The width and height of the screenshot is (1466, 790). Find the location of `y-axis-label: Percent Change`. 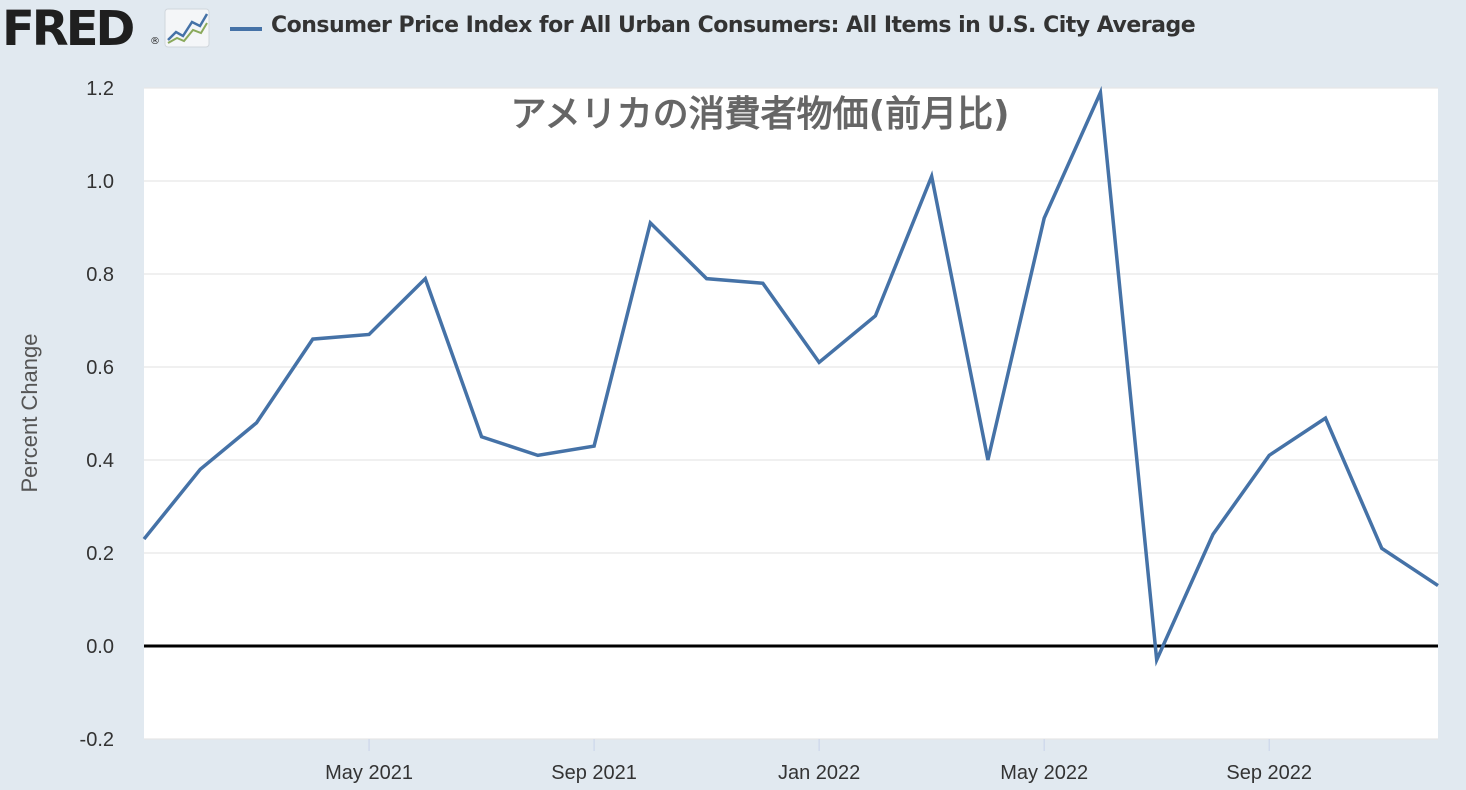

y-axis-label: Percent Change is located at coordinates (29, 413).